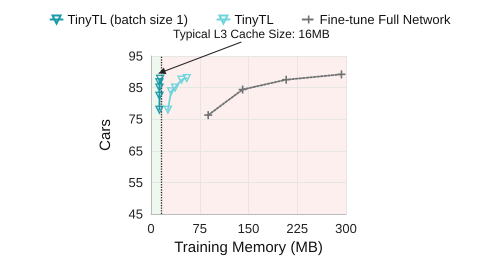  I want to click on x-tick-label: 150, so click(249, 228).